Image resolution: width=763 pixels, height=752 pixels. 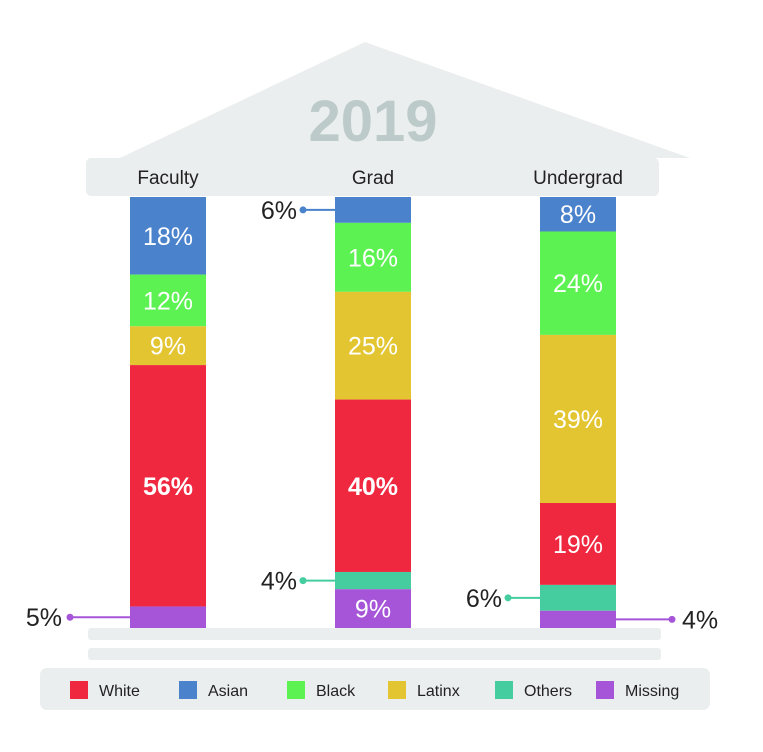 I want to click on data-label-undergrad-asian: 8%, so click(x=578, y=215).